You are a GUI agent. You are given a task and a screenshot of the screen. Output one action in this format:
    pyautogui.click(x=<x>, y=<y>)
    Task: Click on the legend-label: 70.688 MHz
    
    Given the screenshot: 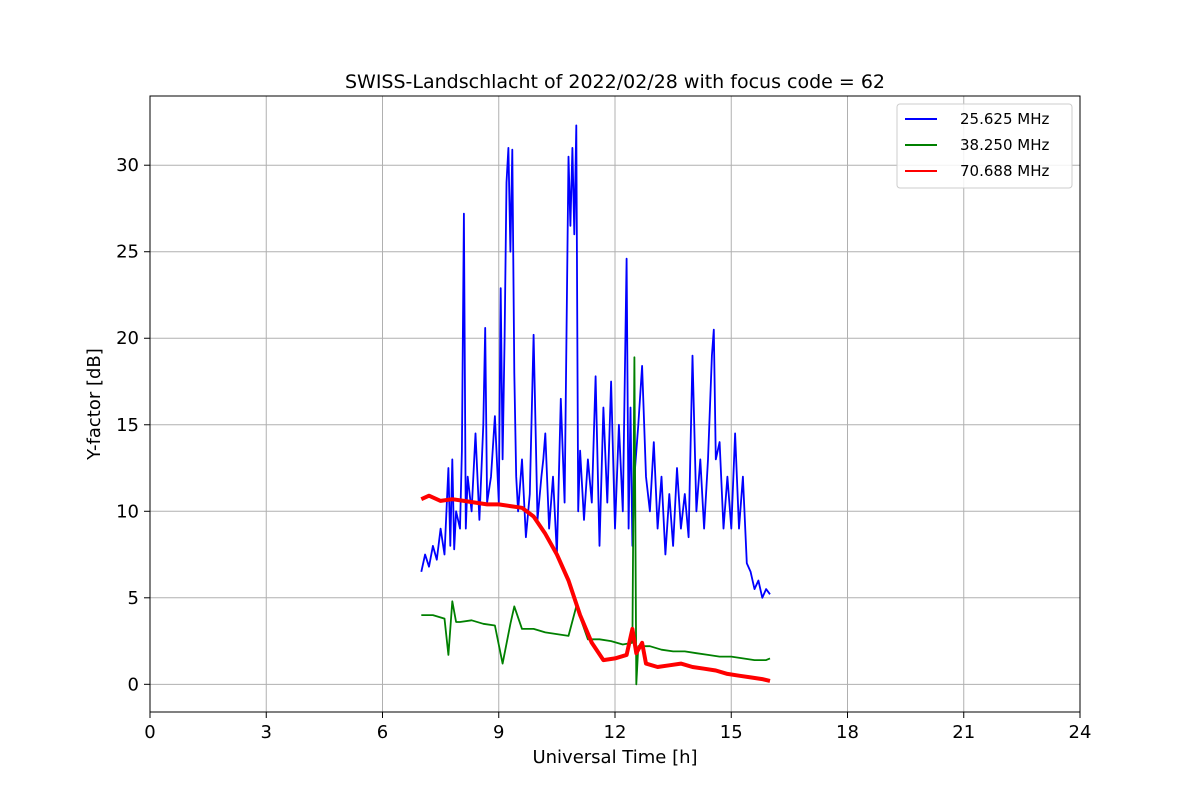 What is the action you would take?
    pyautogui.click(x=1004, y=171)
    